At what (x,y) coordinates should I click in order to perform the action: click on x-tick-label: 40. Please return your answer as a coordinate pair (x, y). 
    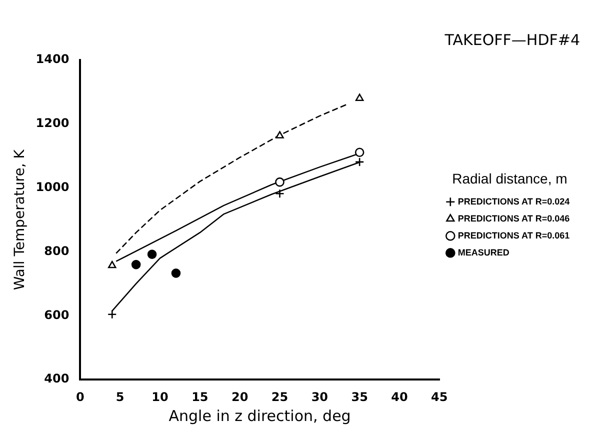
    Looking at the image, I should click on (399, 397).